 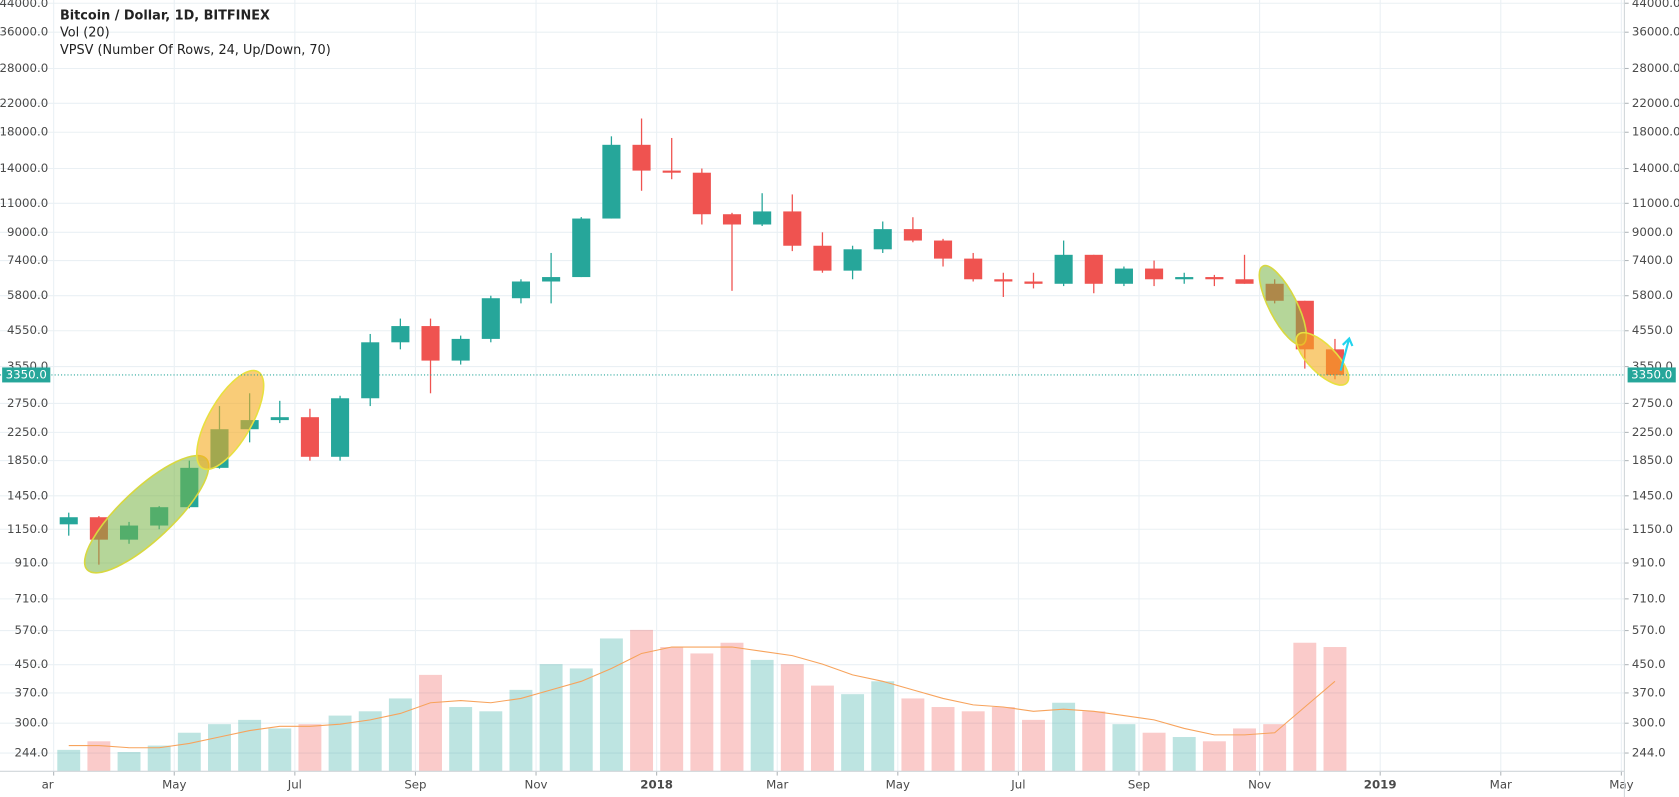 What do you see at coordinates (1651, 374) in the screenshot?
I see `price-label: 3350.0` at bounding box center [1651, 374].